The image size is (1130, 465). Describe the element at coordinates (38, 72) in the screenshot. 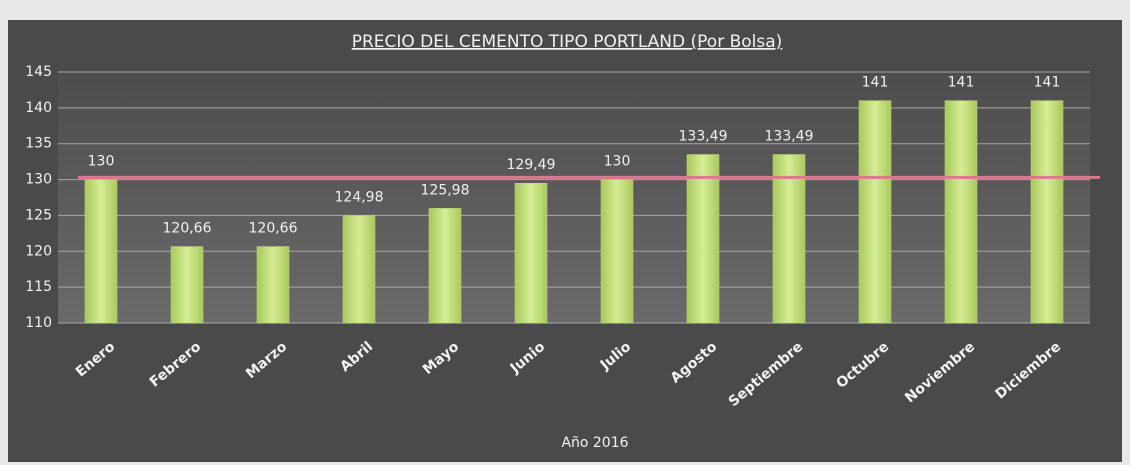

I see `y-tick-label: 145` at that location.